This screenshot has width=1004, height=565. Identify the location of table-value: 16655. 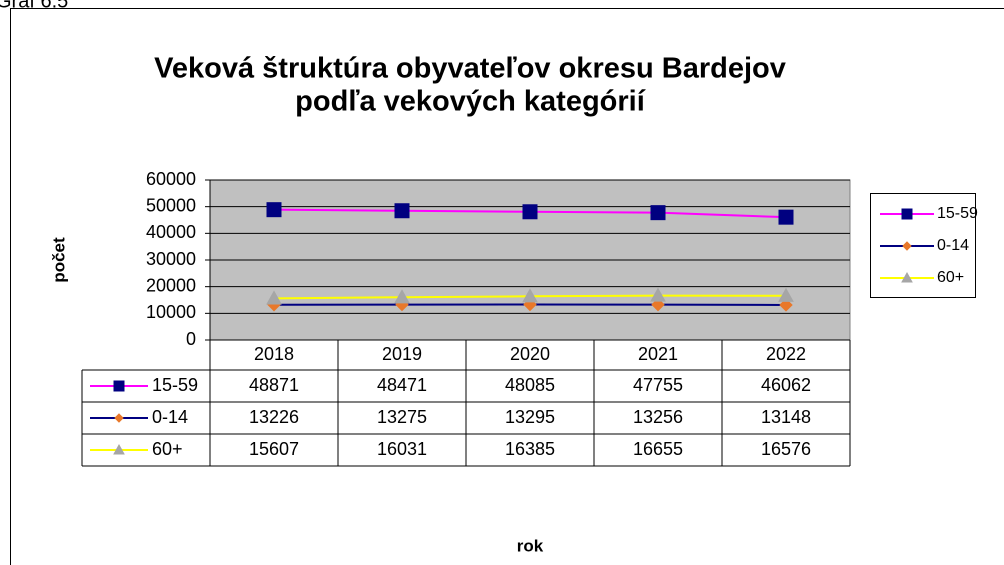
(658, 449).